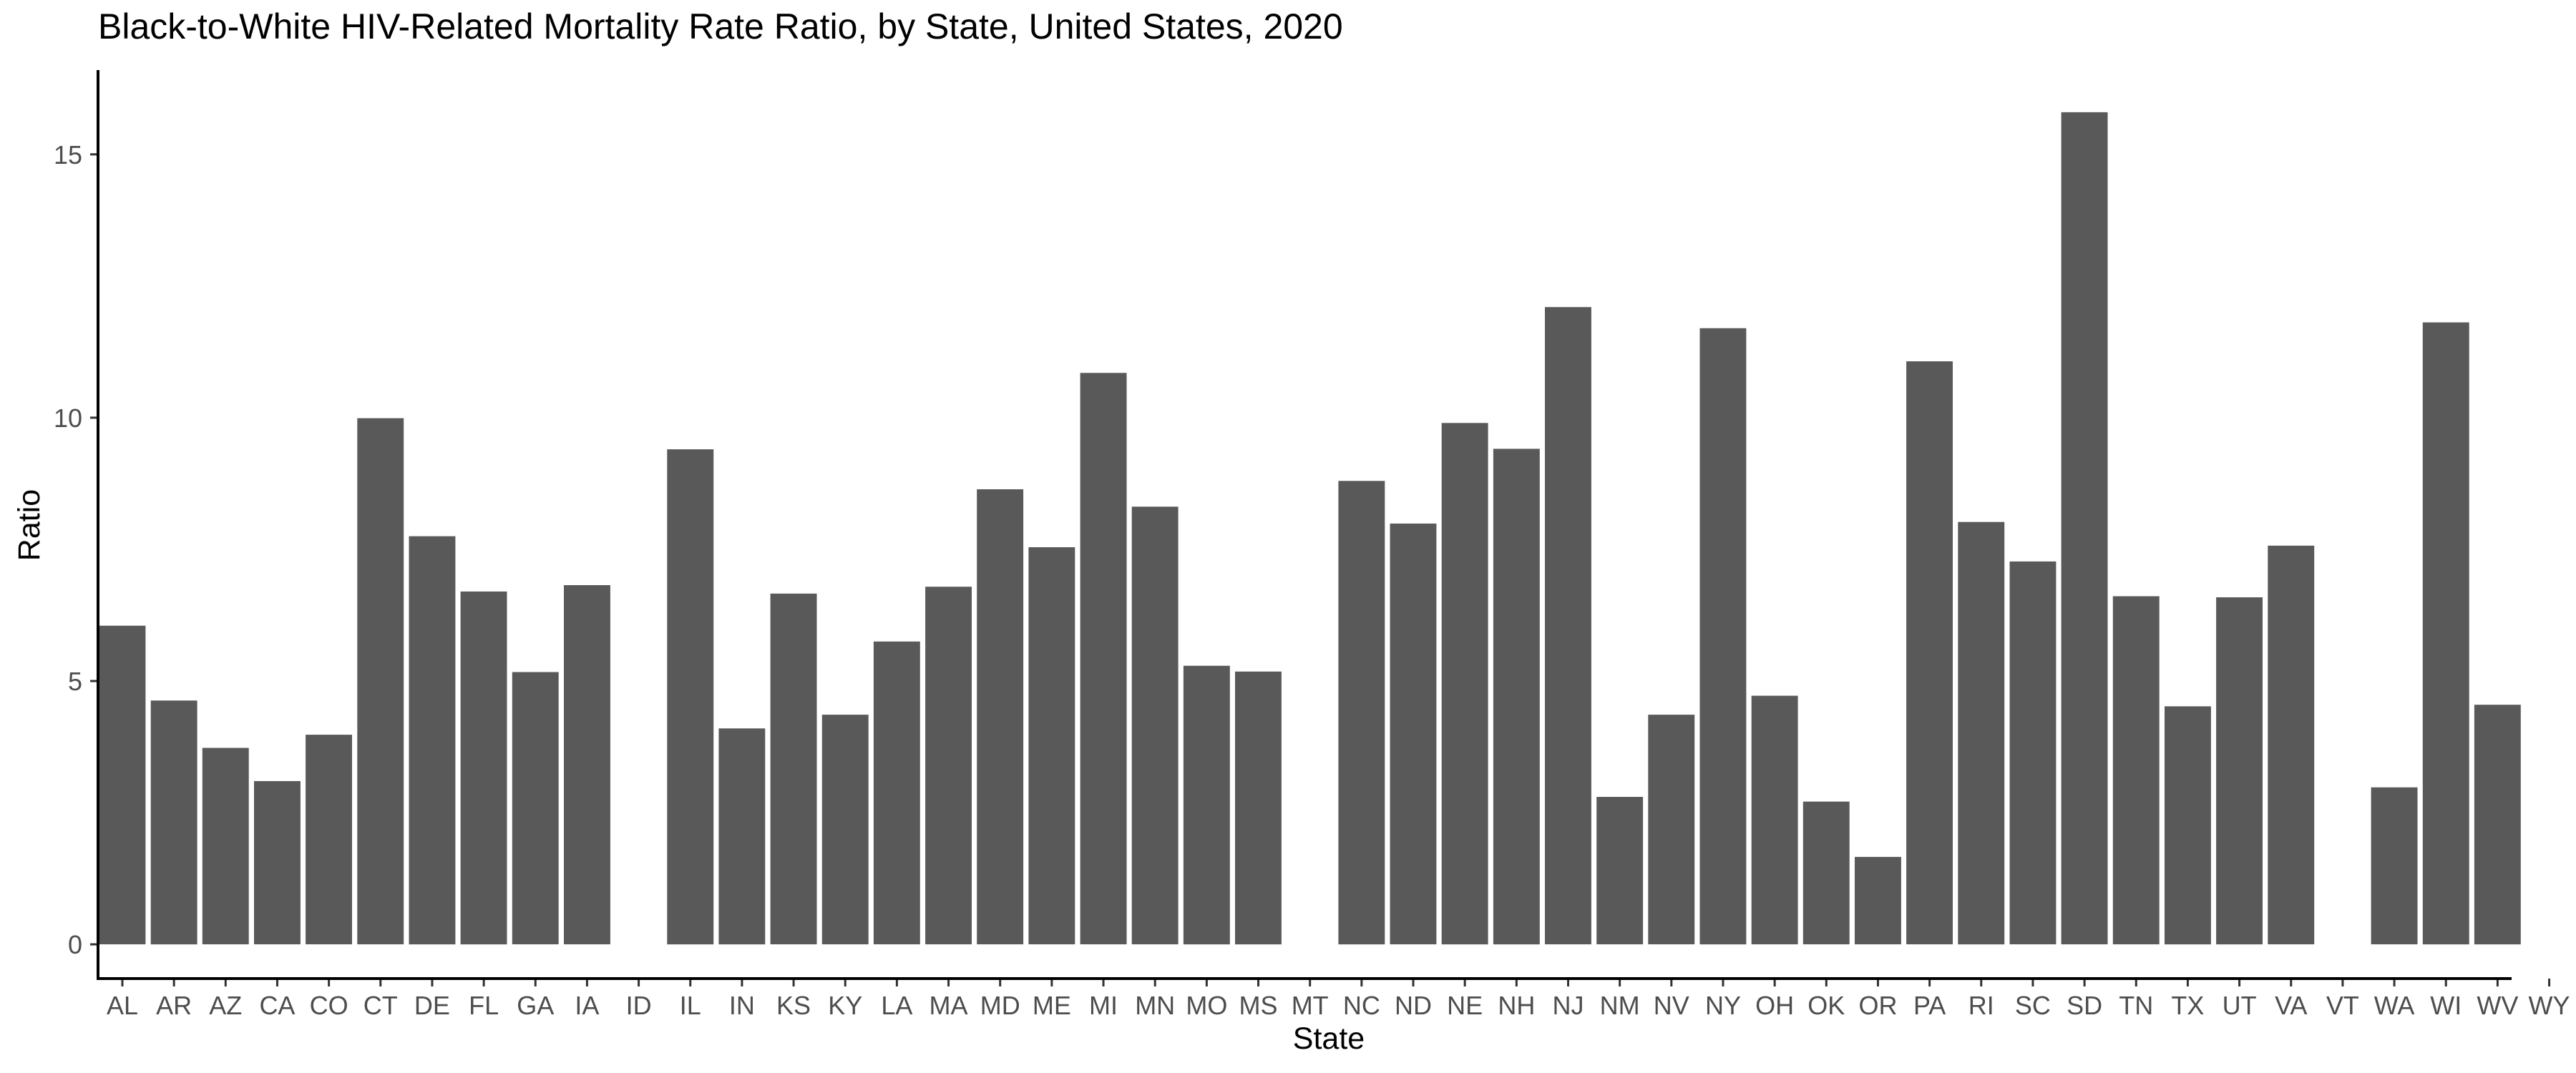 This screenshot has width=2576, height=1073. What do you see at coordinates (1000, 1005) in the screenshot?
I see `x-tick-label: MD` at bounding box center [1000, 1005].